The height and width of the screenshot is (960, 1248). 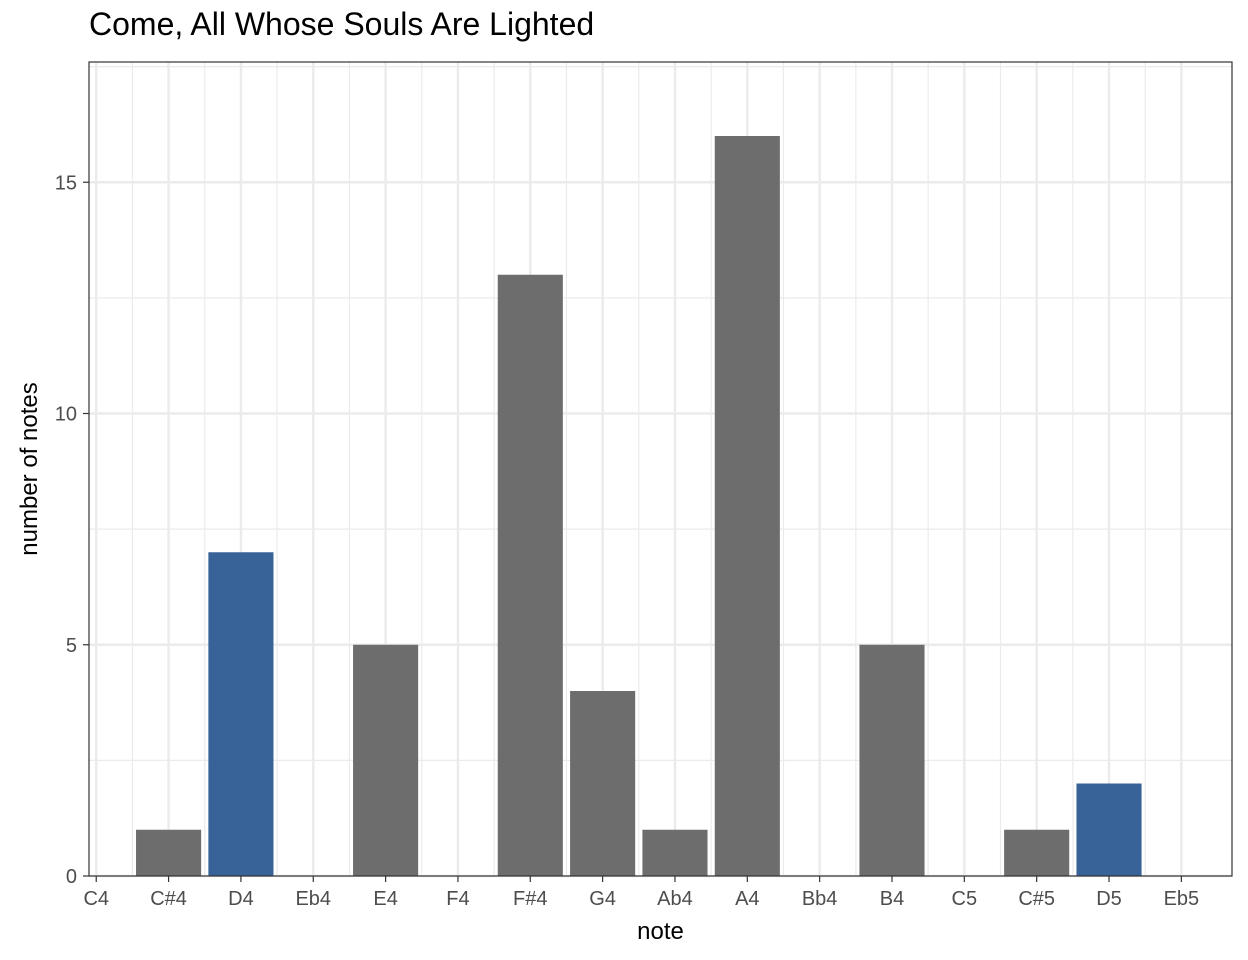 What do you see at coordinates (386, 760) in the screenshot?
I see `bar-E4` at bounding box center [386, 760].